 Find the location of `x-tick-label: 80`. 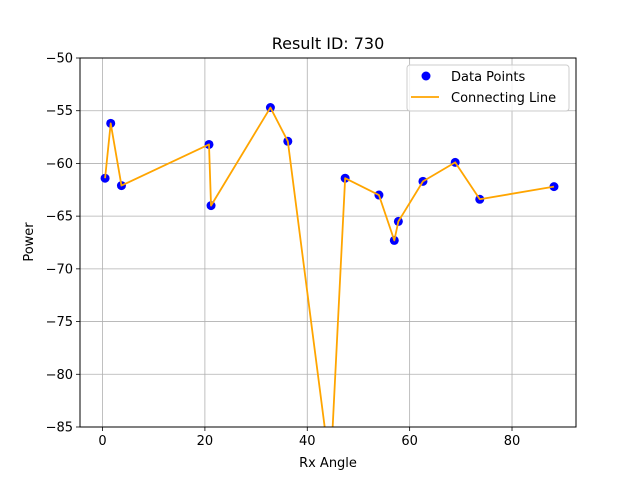

x-tick-label: 80 is located at coordinates (512, 441).